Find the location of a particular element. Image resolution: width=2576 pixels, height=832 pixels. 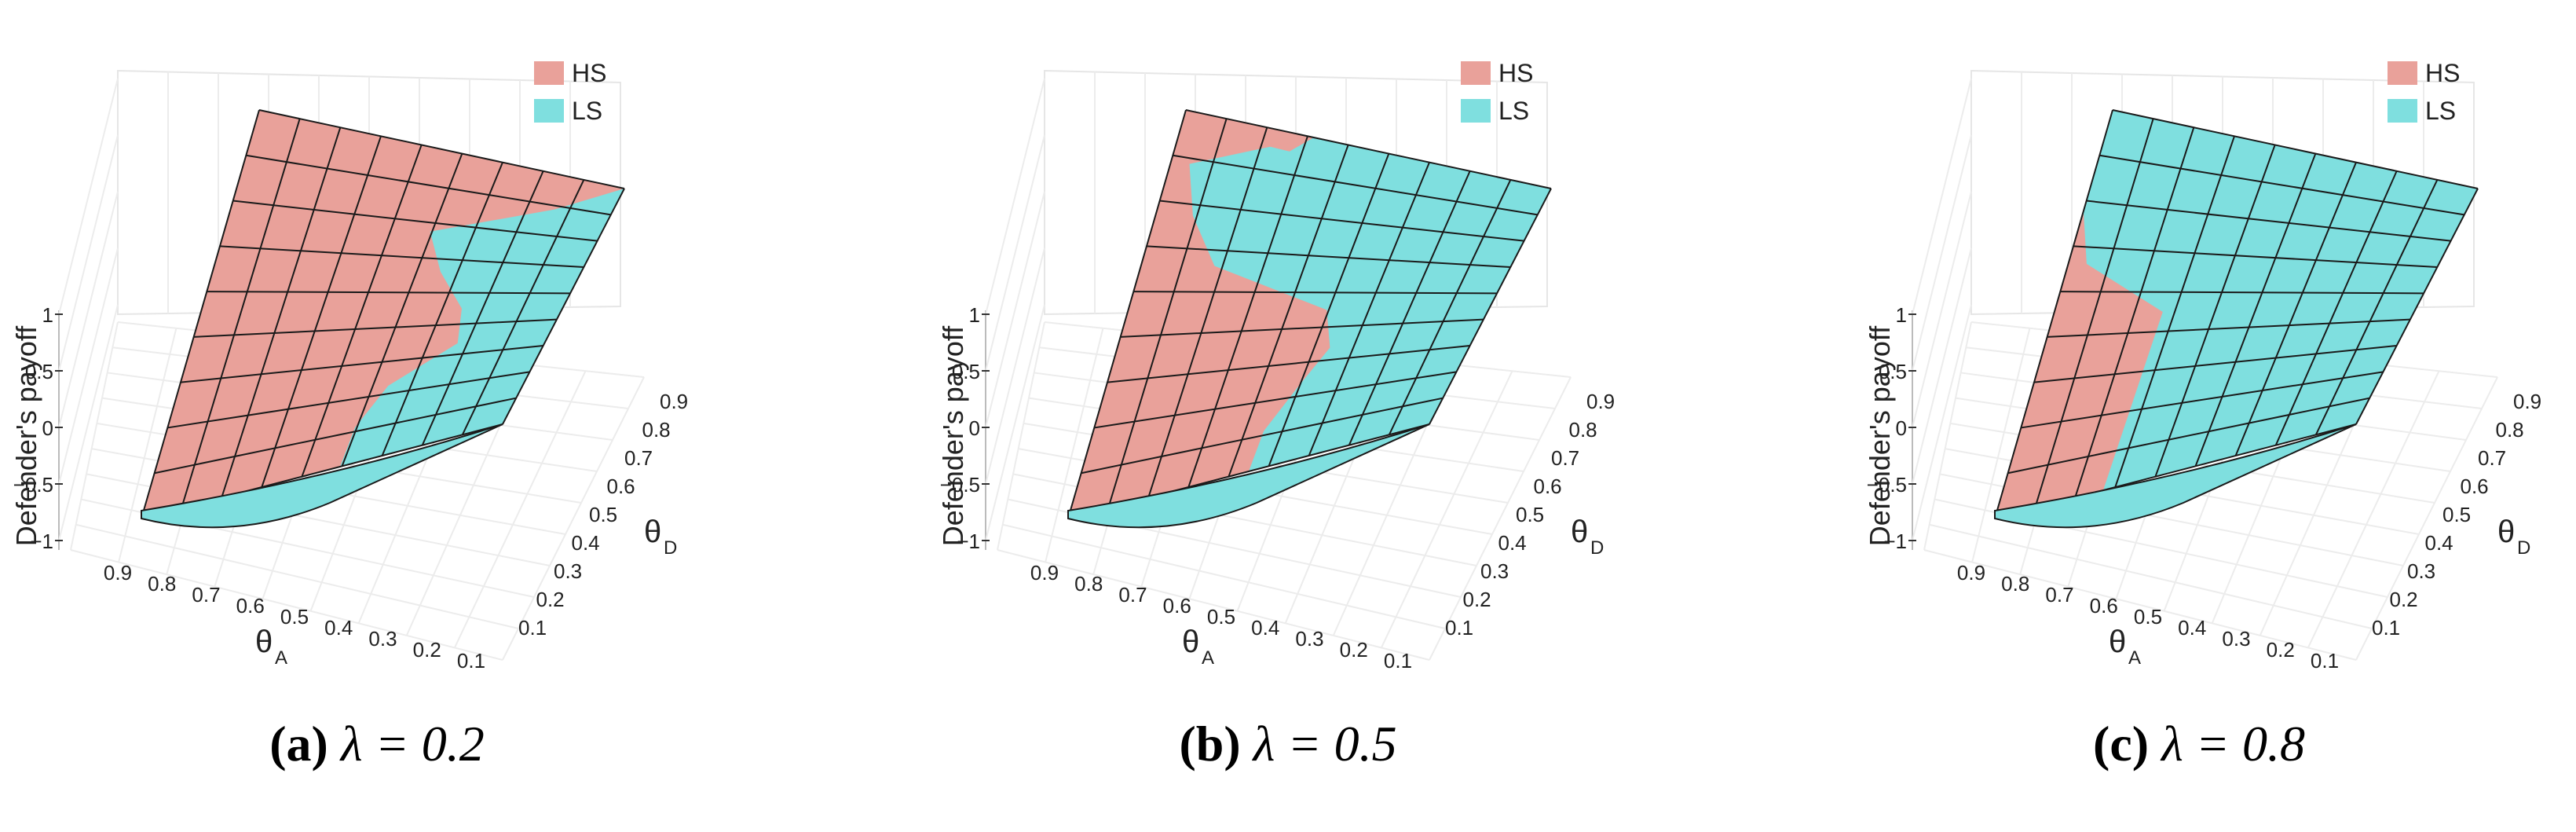

caption-a-expr: λ = 0.2 is located at coordinates (413, 744).